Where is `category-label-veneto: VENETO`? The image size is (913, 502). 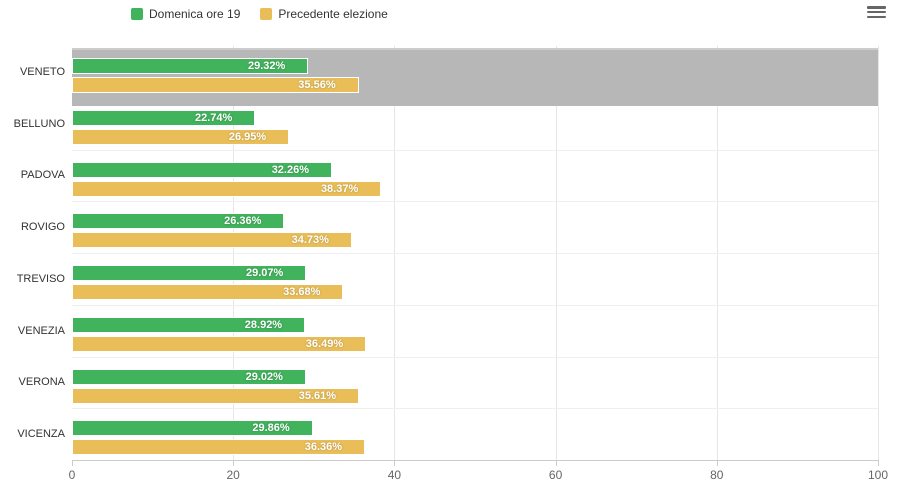
category-label-veneto: VENETO is located at coordinates (42, 71).